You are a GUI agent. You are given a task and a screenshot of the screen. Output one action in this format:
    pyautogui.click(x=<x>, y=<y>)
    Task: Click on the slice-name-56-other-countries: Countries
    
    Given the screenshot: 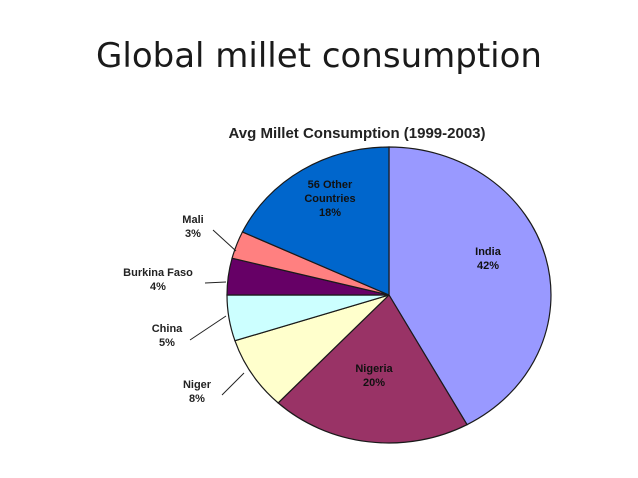 What is the action you would take?
    pyautogui.click(x=329, y=199)
    